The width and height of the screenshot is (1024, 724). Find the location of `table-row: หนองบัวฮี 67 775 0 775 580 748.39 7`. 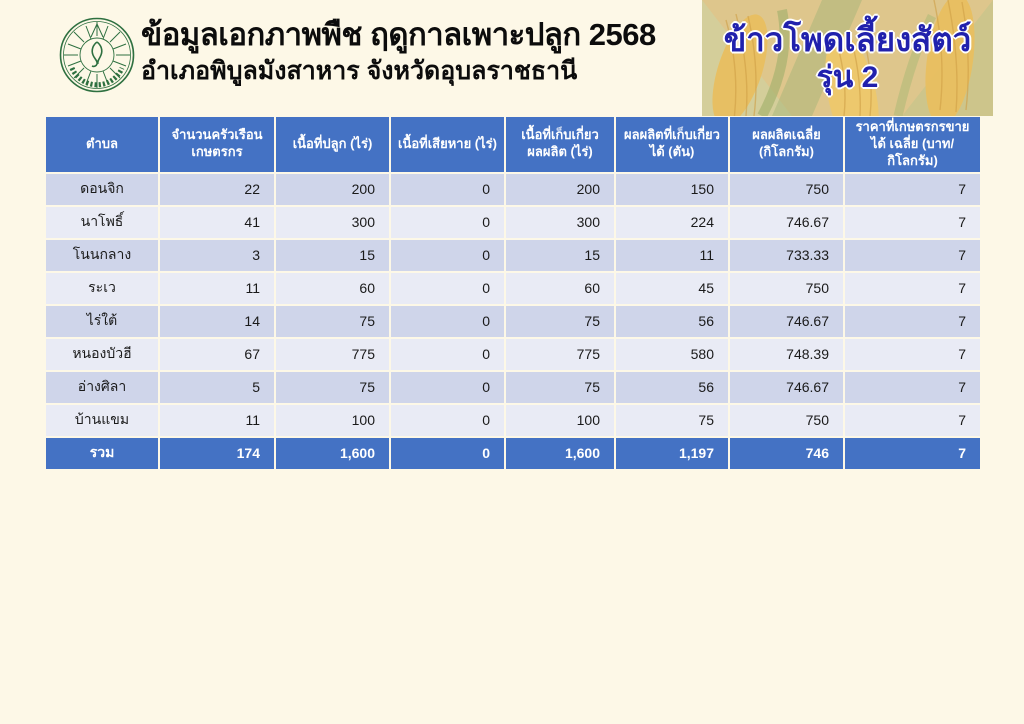

table-row: หนองบัวฮี 67 775 0 775 580 748.39 7 is located at coordinates (513, 354).